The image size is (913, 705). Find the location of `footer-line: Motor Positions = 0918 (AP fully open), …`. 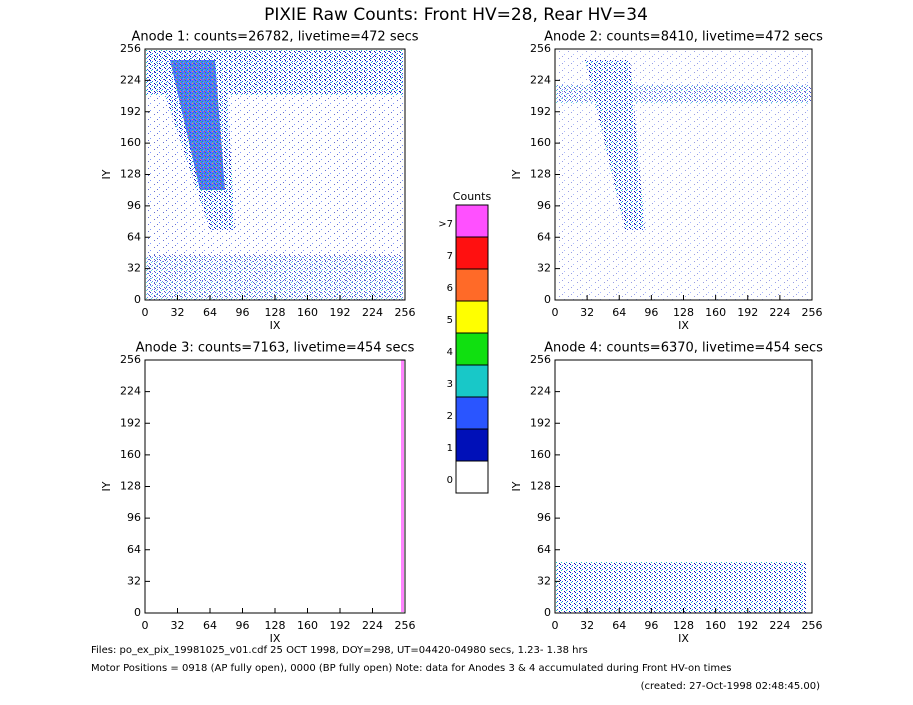

footer-line: Motor Positions = 0918 (AP fully open), … is located at coordinates (411, 668).